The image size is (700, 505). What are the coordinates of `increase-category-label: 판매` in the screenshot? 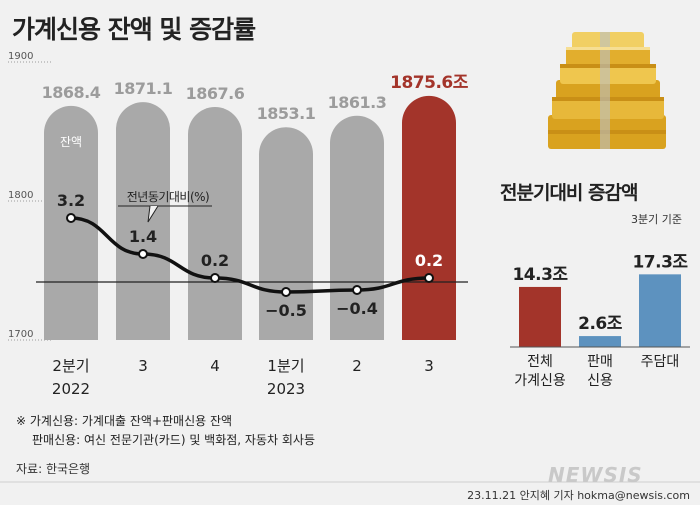 It's located at (600, 362).